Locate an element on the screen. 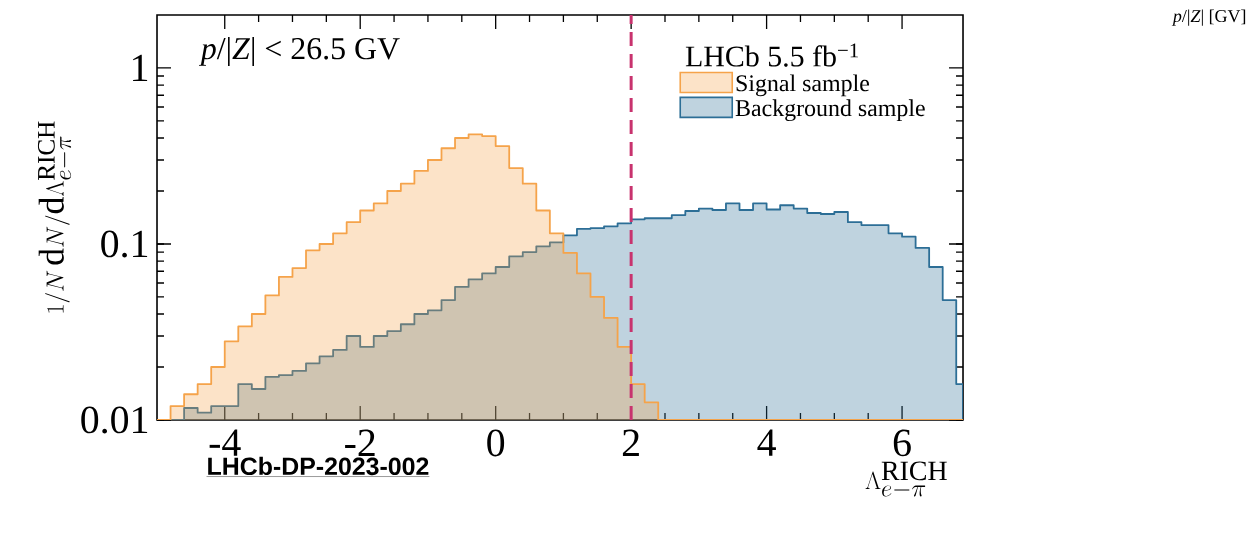 This screenshot has width=1254, height=533. legend-title: LHCb 5.5 fb$^{−1}$ is located at coordinates (771, 55).